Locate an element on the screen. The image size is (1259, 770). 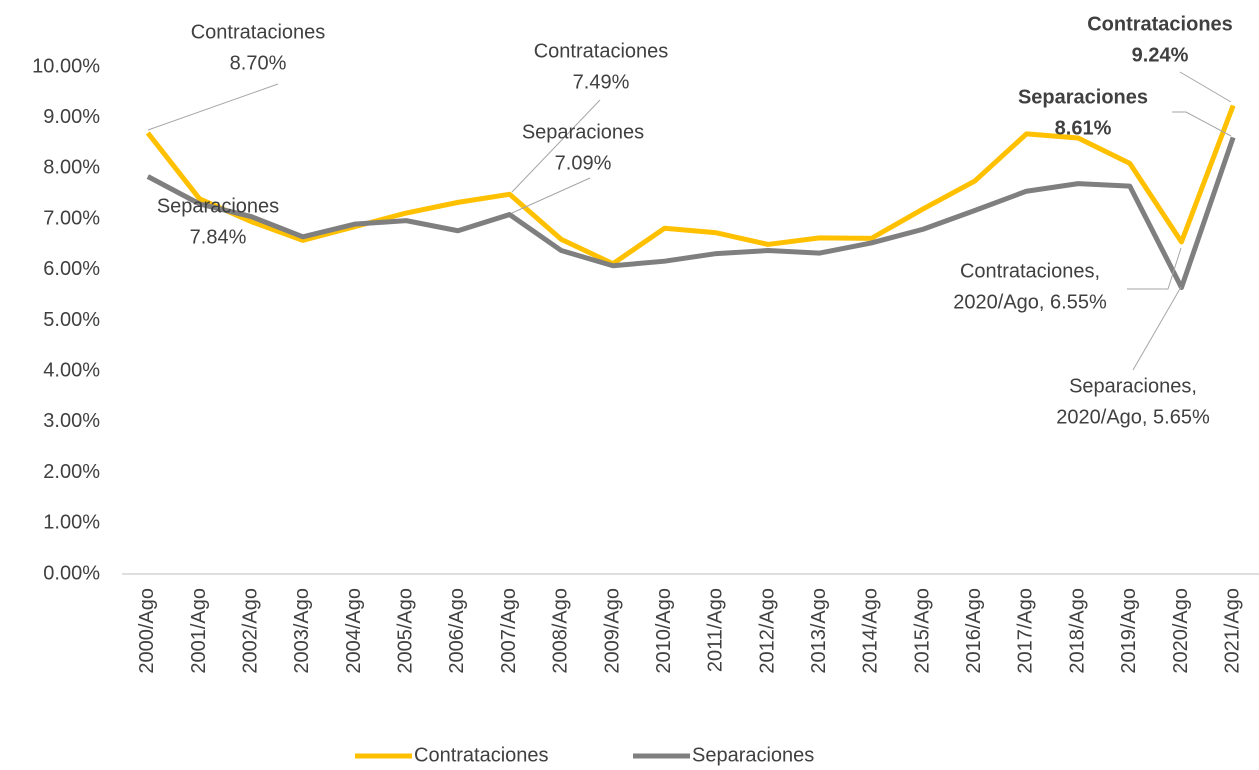
x-tick-label: 2010/Ago is located at coordinates (664, 631).